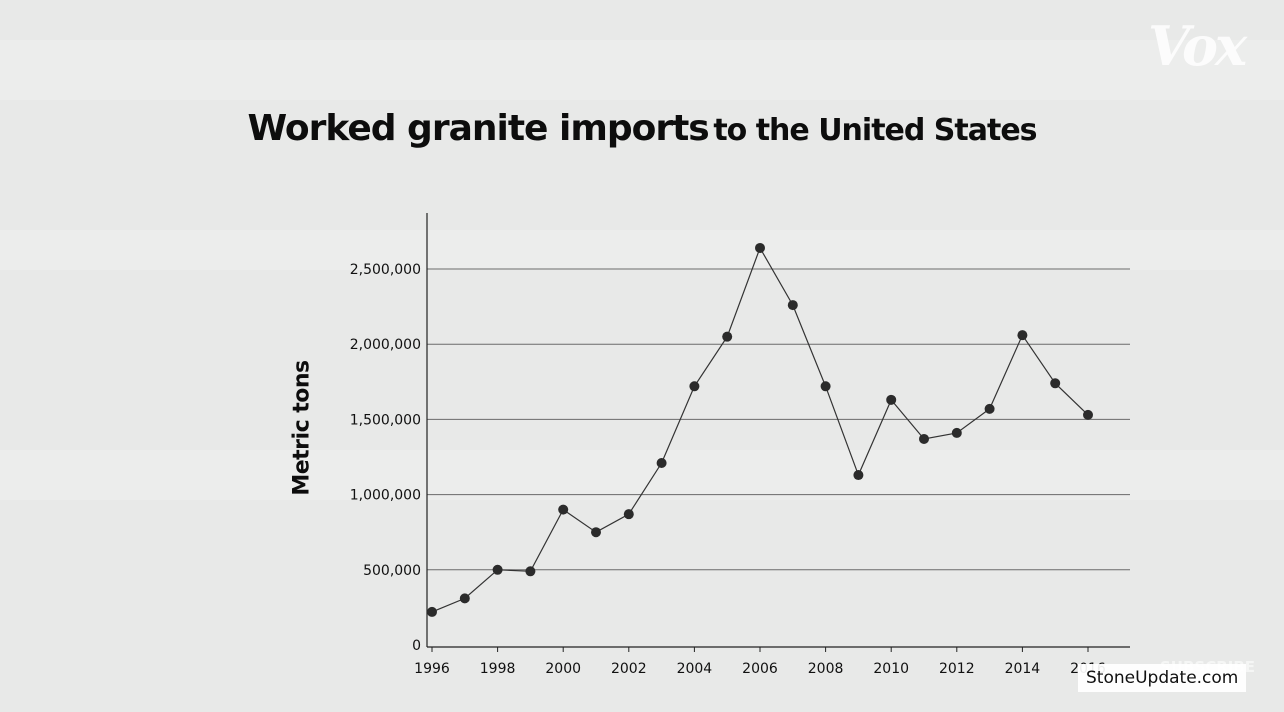 This screenshot has height=712, width=1284. Describe the element at coordinates (563, 669) in the screenshot. I see `x-tick-label: 2000` at that location.